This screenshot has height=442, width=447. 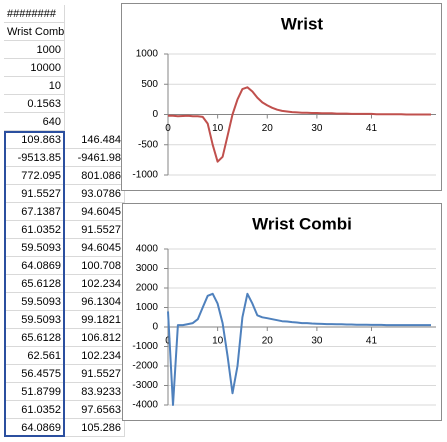 I want to click on cell: 10000, so click(x=34, y=68).